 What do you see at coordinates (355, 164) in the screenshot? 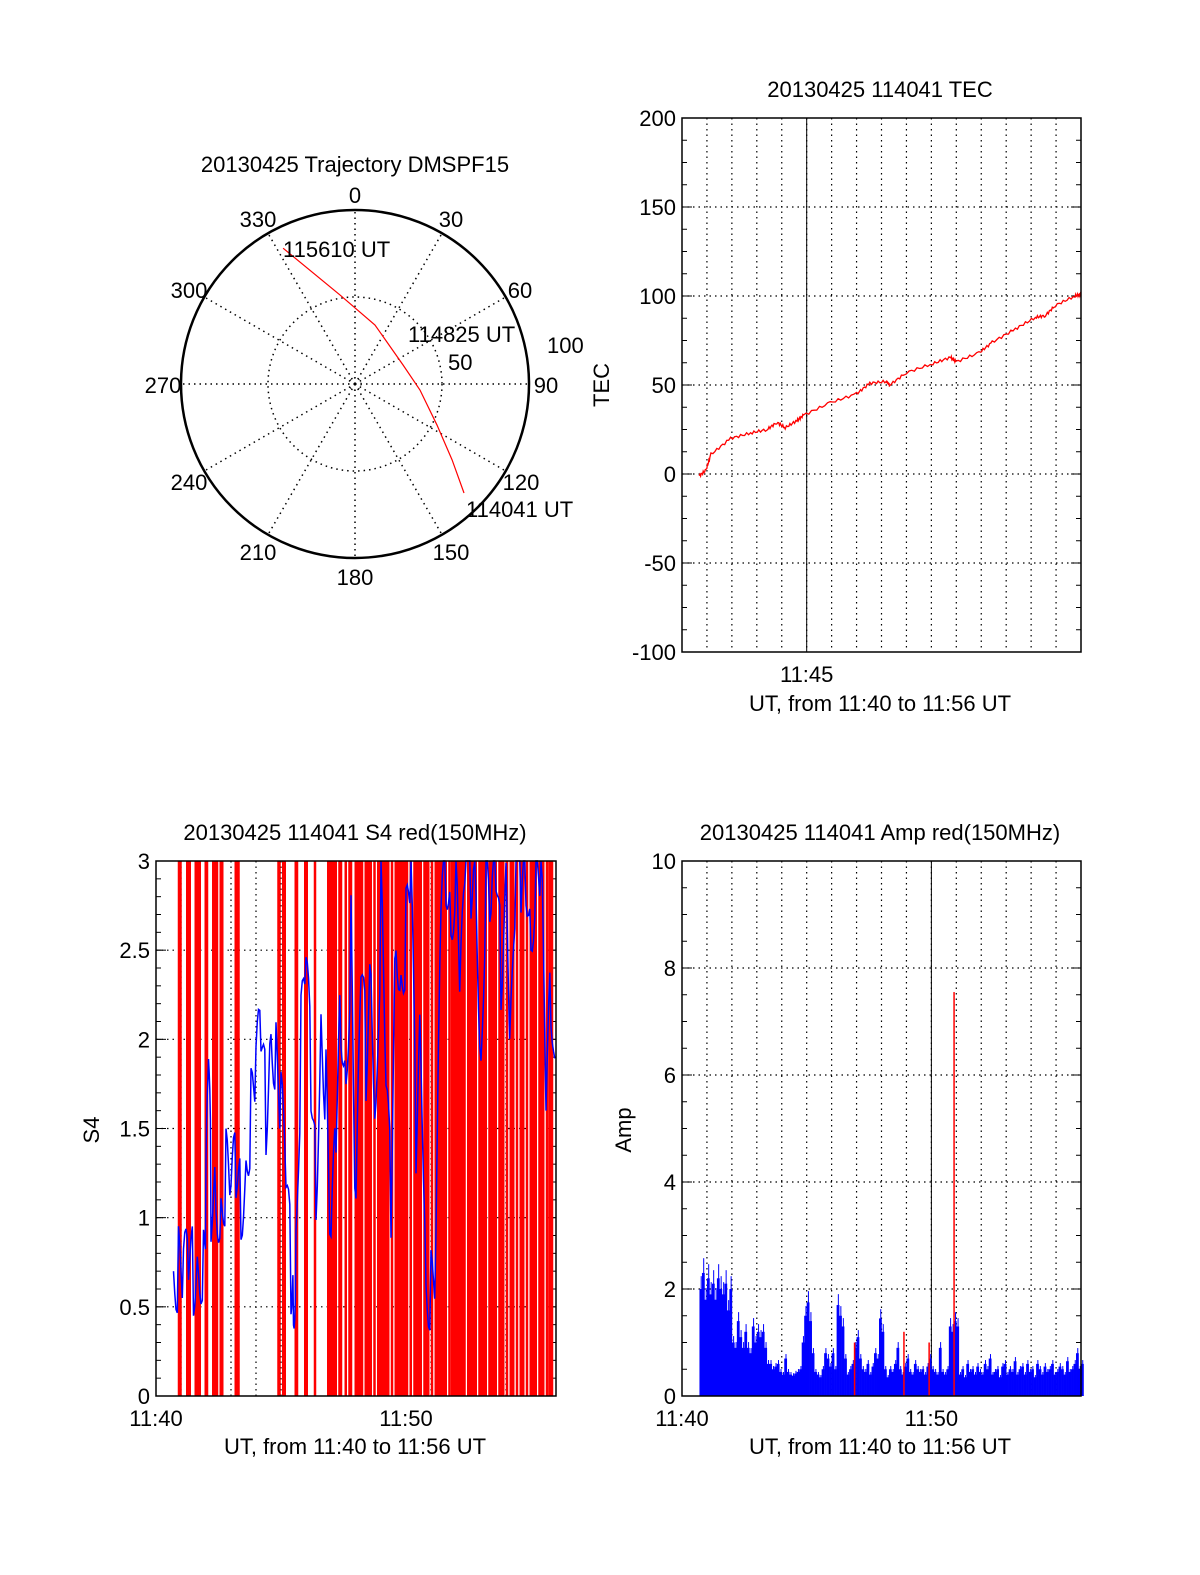
I see `polar-title: 20130425 Trajectory DMSPF15` at bounding box center [355, 164].